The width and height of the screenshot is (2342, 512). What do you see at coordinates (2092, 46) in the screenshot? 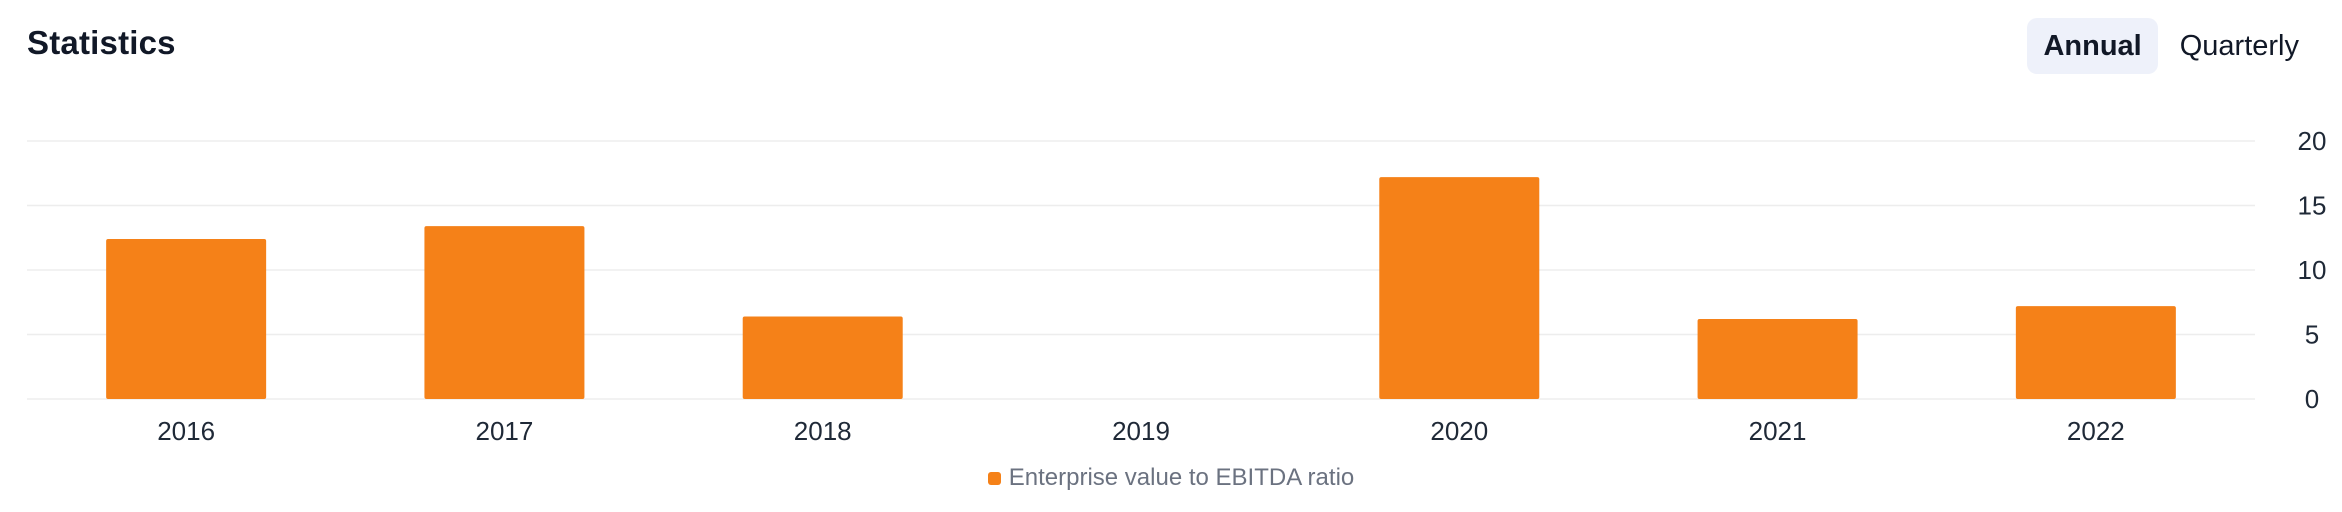
I see `tab-annual: Annual` at bounding box center [2092, 46].